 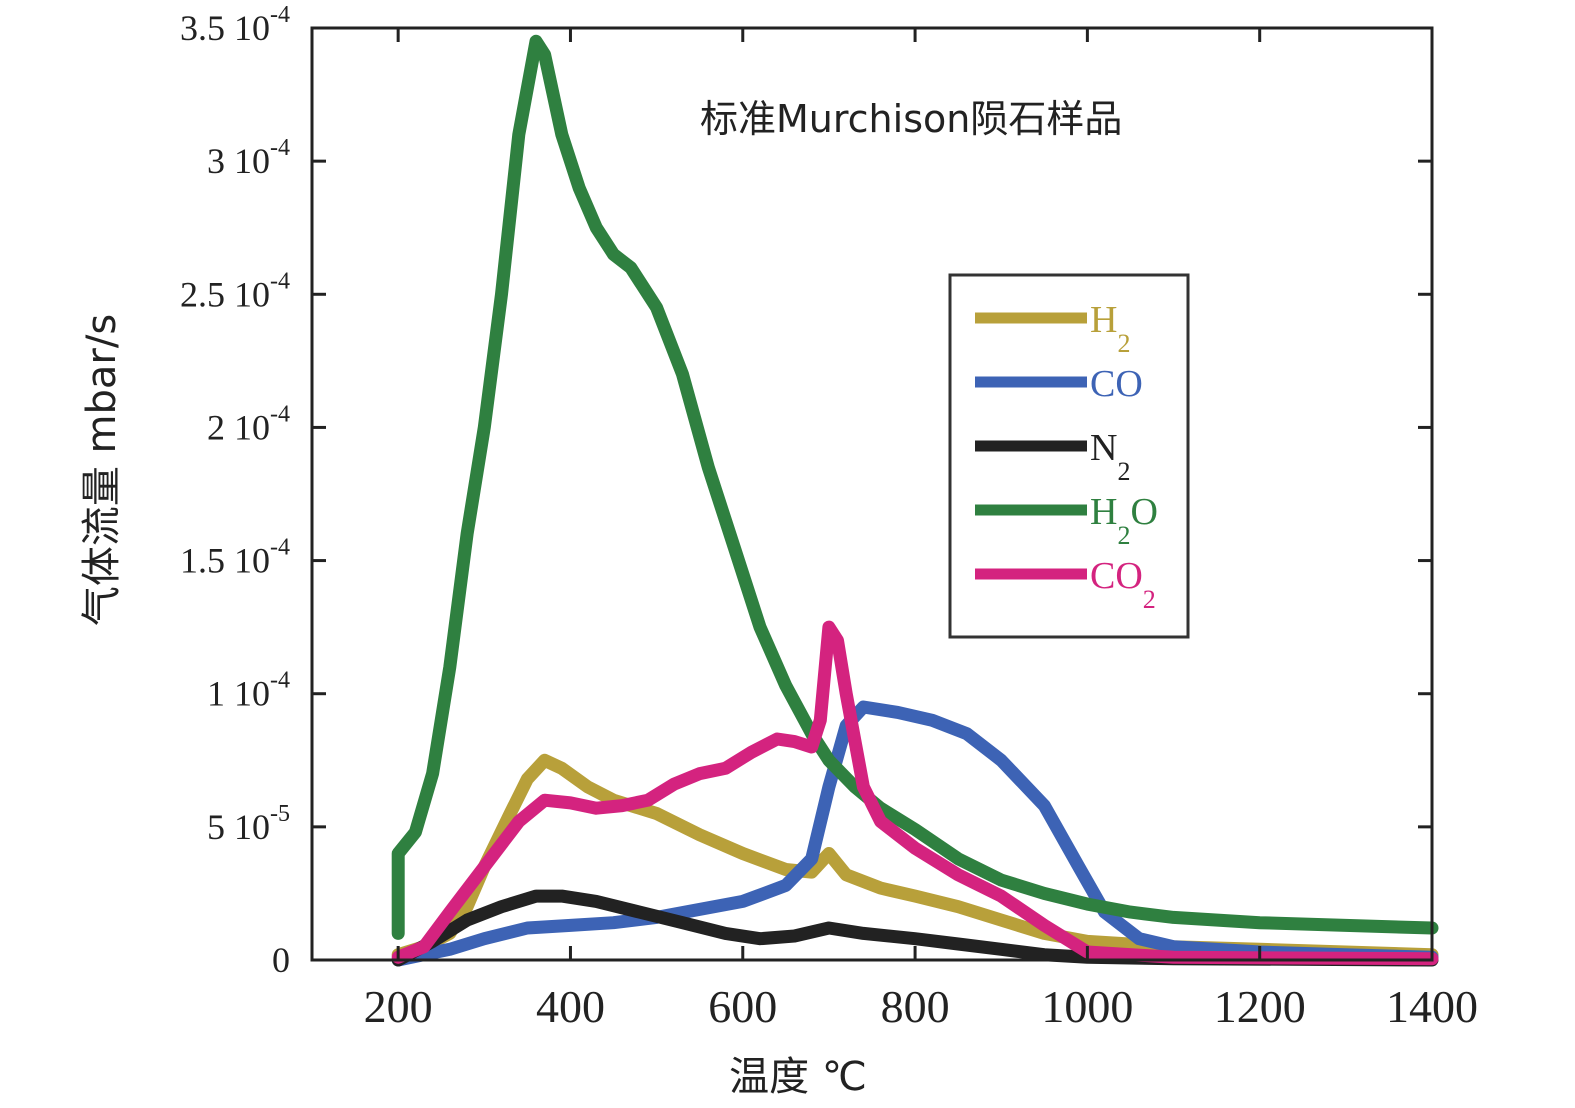 I want to click on y-tick-label: 5 10-5, so click(x=248, y=824).